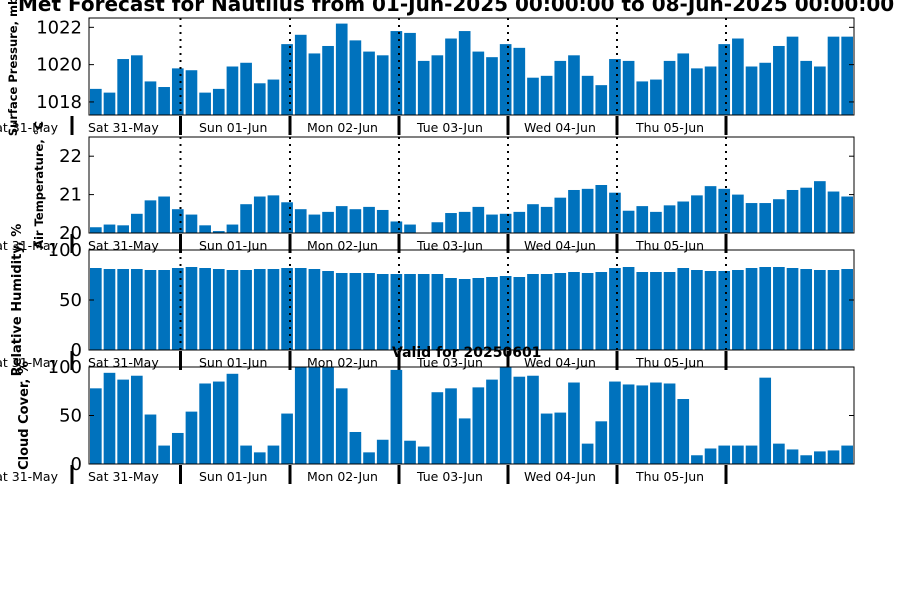 This screenshot has width=900, height=600. I want to click on y-tick-label: 22, so click(70, 156).